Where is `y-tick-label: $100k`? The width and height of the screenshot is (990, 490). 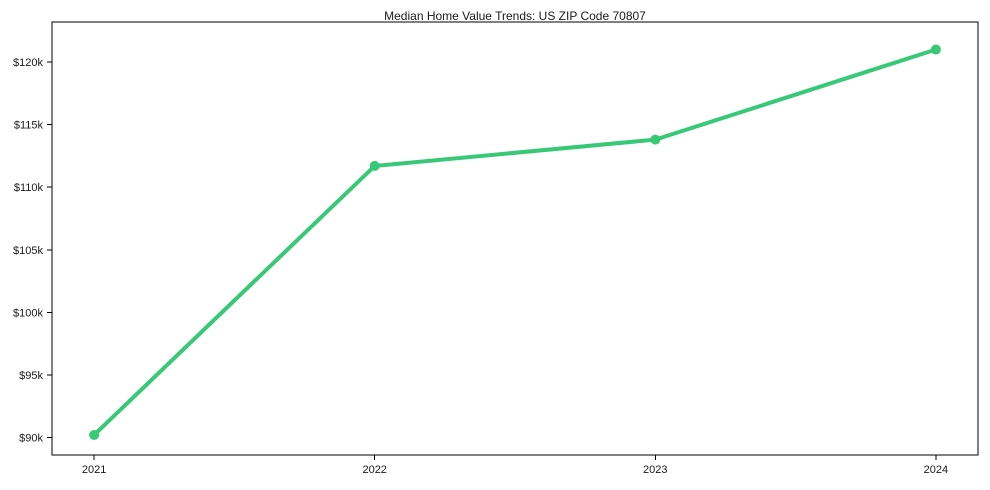
y-tick-label: $100k is located at coordinates (28, 313).